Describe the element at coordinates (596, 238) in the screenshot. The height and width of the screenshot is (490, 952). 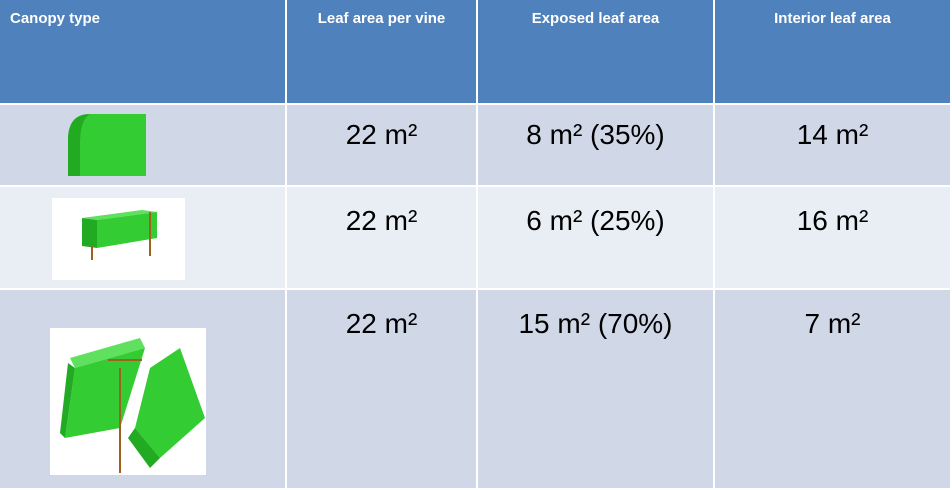
I see `cell: 6 m² (25%)` at that location.